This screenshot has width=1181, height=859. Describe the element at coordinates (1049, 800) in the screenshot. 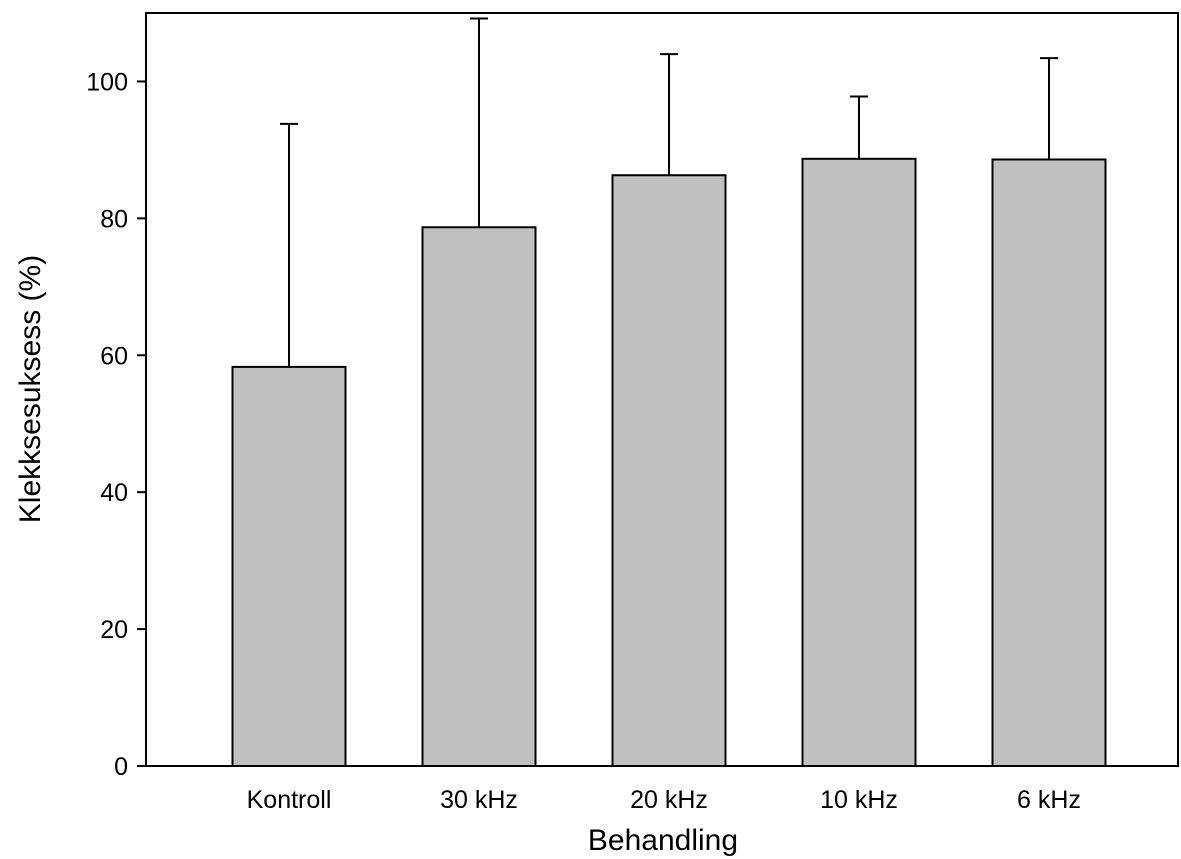

I see `x-tick-label: 6 kHz` at that location.